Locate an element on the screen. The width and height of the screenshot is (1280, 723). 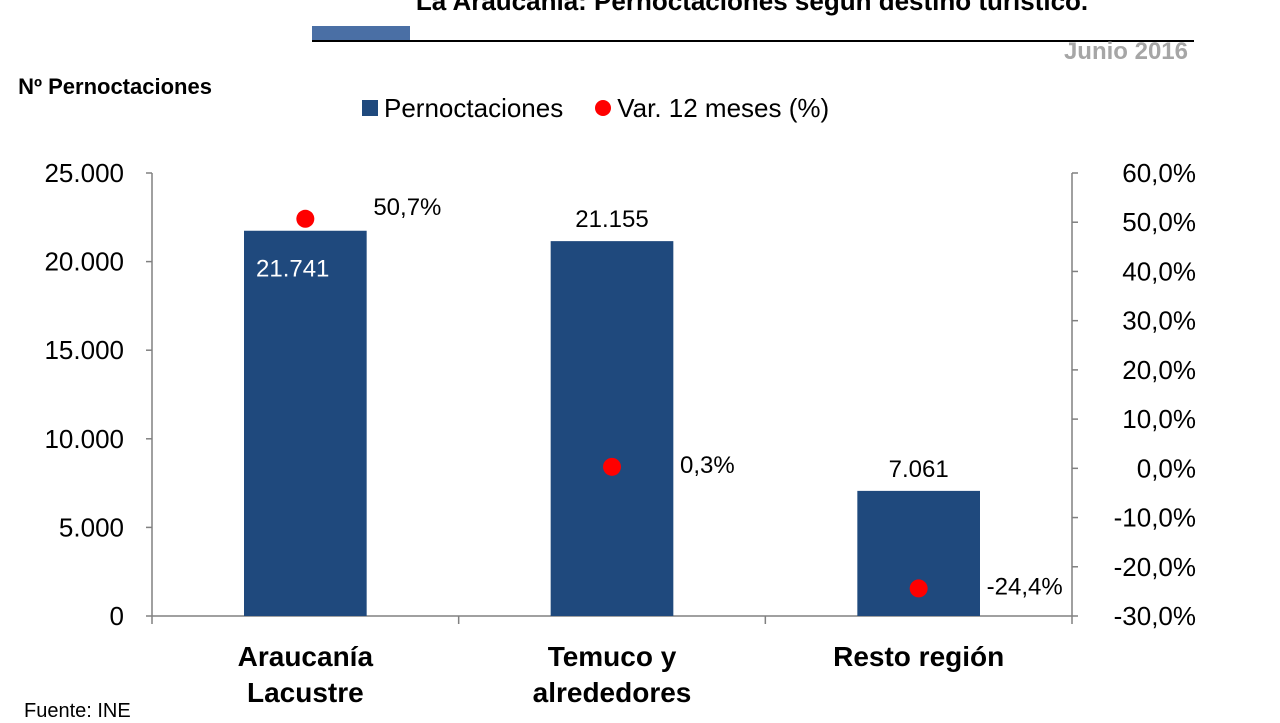
y-tick-label: 10.000 is located at coordinates (84, 439).